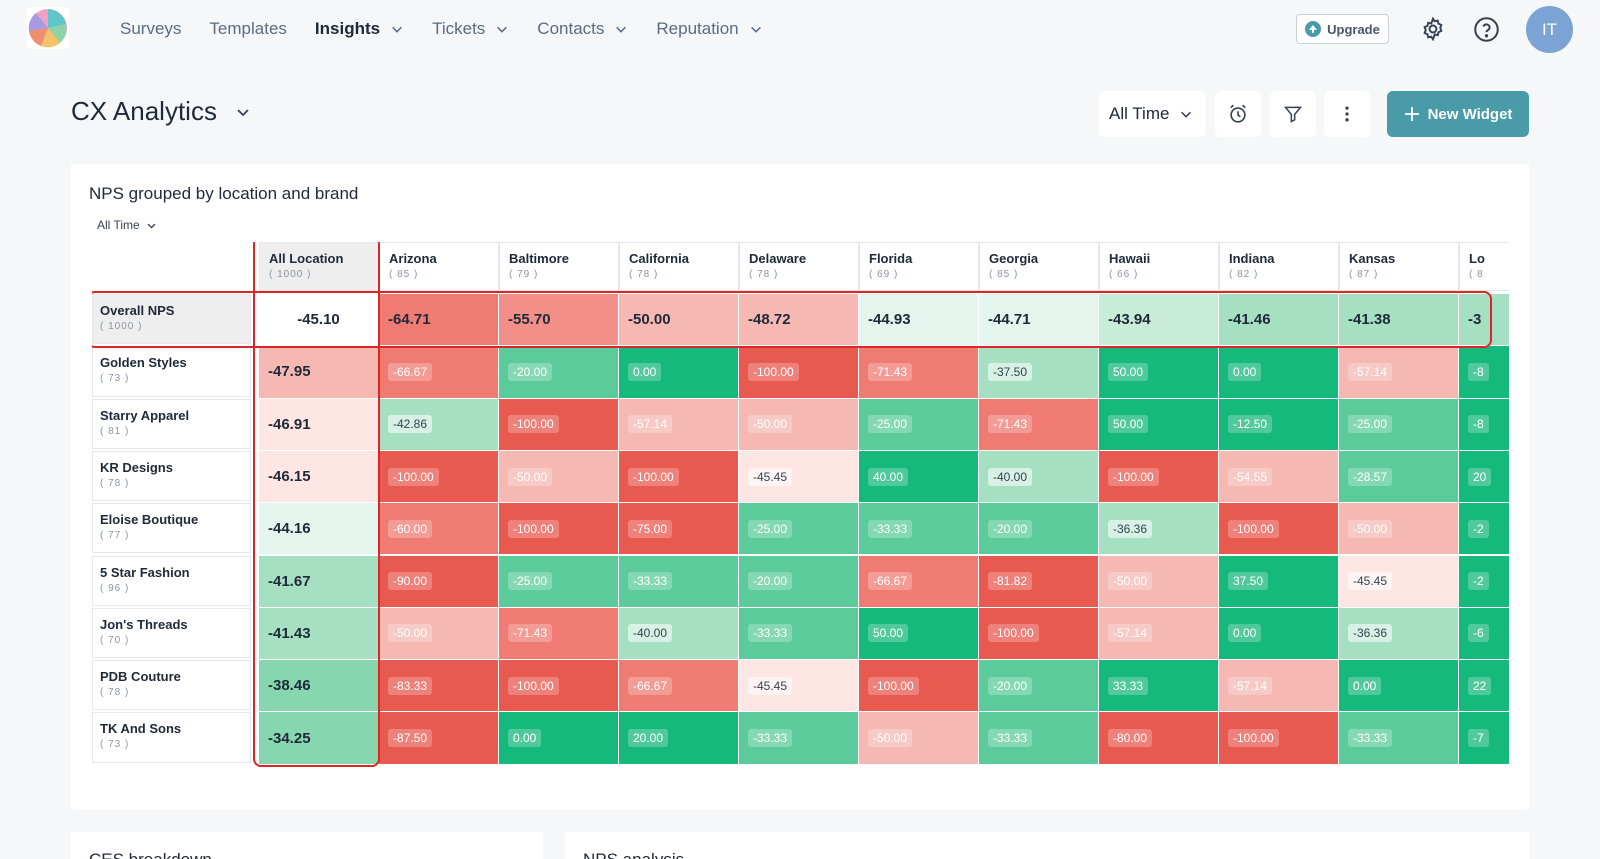 This screenshot has height=859, width=1600. Describe the element at coordinates (1279, 266) in the screenshot. I see `column-header: Indiana ( 82 )` at that location.